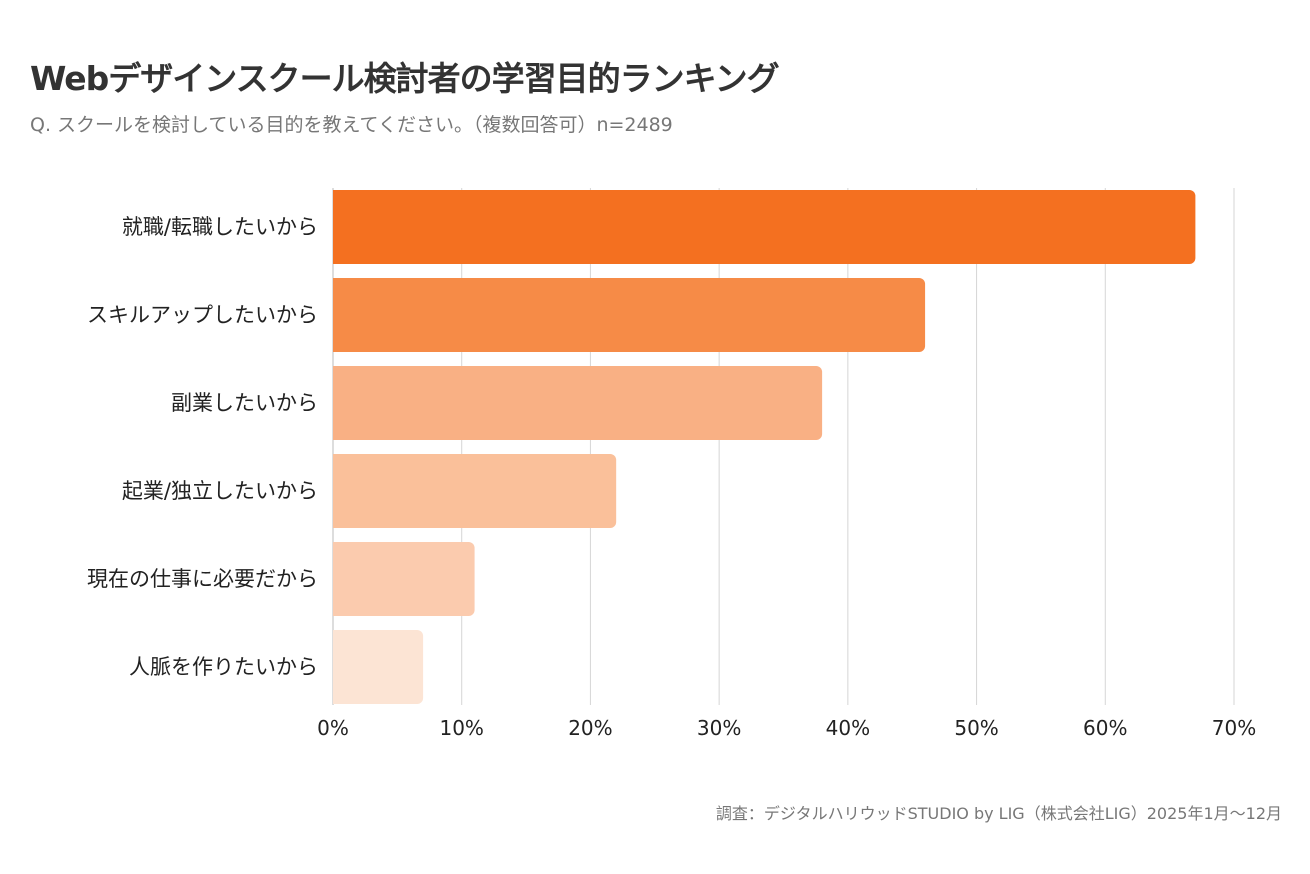  Describe the element at coordinates (461, 728) in the screenshot. I see `x-tick-label: 10%` at that location.